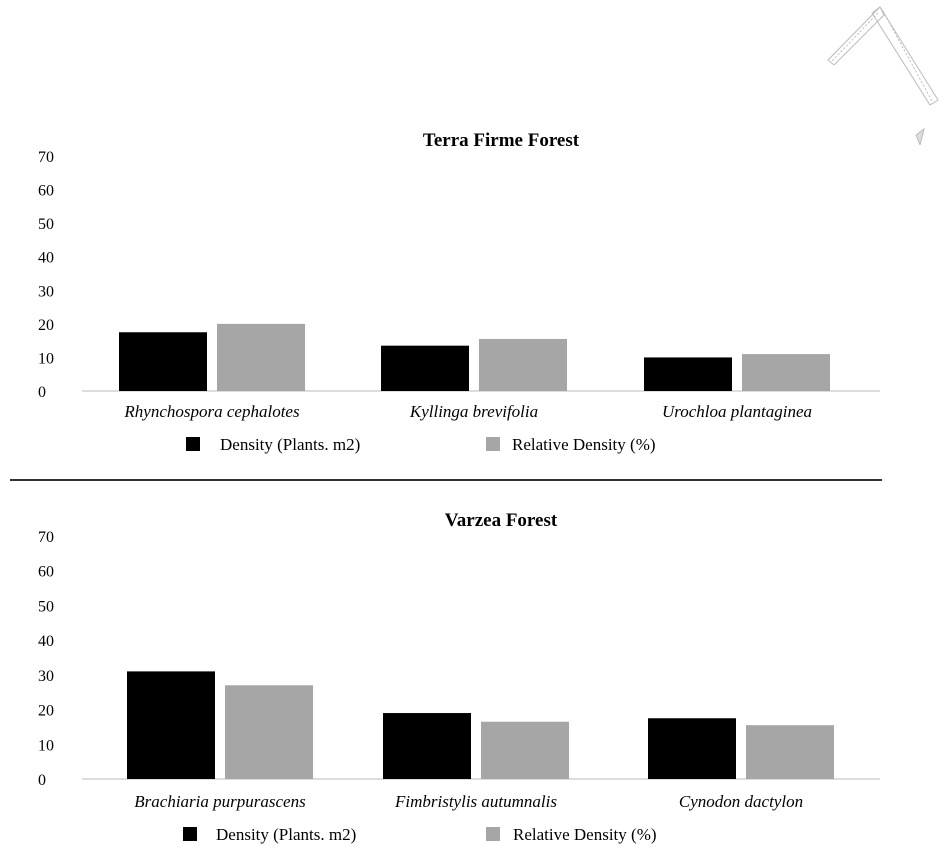 Image resolution: width=943 pixels, height=850 pixels. What do you see at coordinates (475, 801) in the screenshot?
I see `x-category-label: Fimbristylis autumnalis` at bounding box center [475, 801].